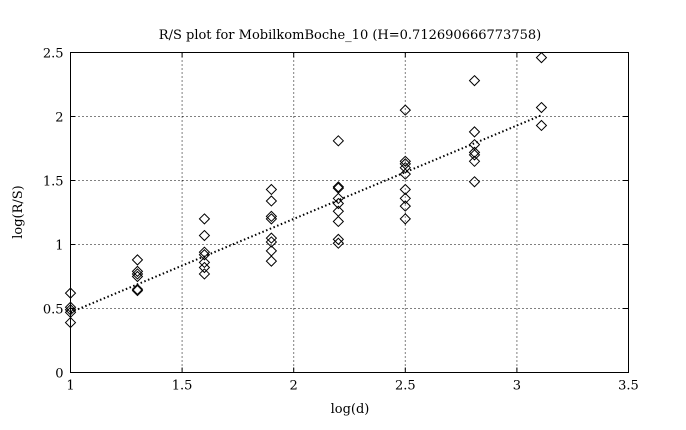 The width and height of the screenshot is (686, 430). What do you see at coordinates (53, 310) in the screenshot?
I see `y-tick-label: 0.5` at bounding box center [53, 310].